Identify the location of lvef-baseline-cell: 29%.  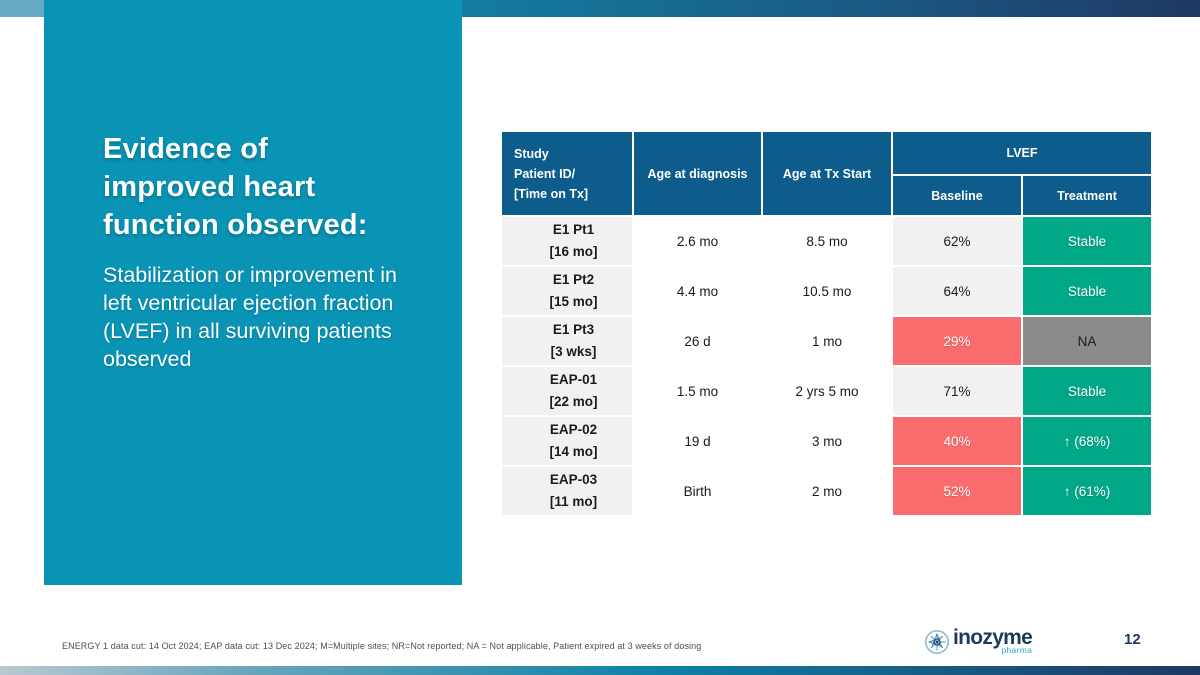
(957, 341).